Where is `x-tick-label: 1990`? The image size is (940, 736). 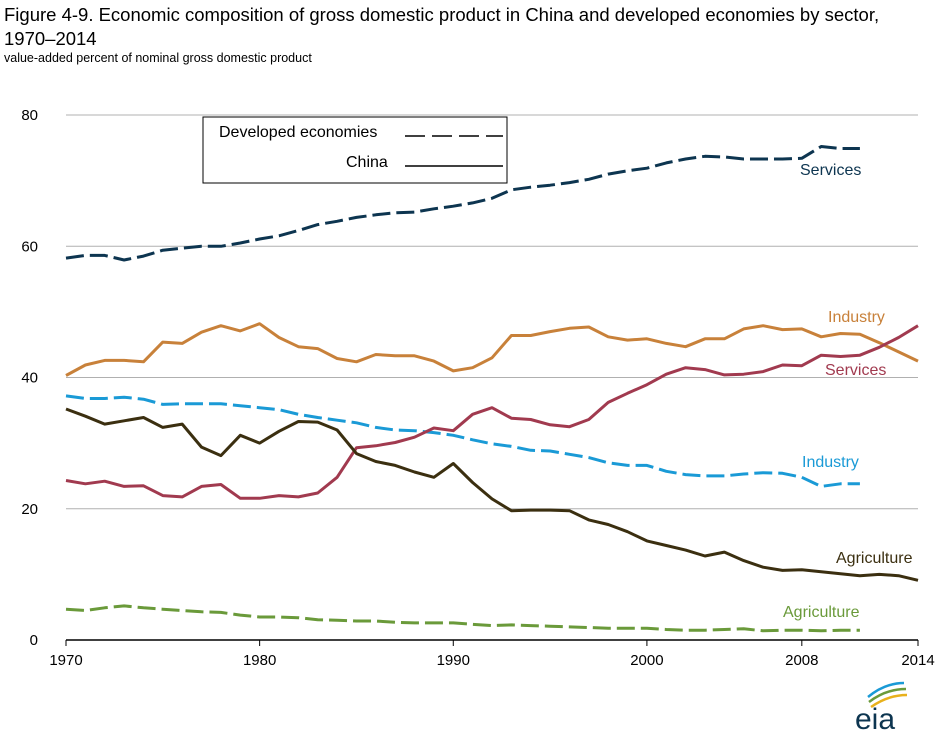 x-tick-label: 1990 is located at coordinates (453, 660).